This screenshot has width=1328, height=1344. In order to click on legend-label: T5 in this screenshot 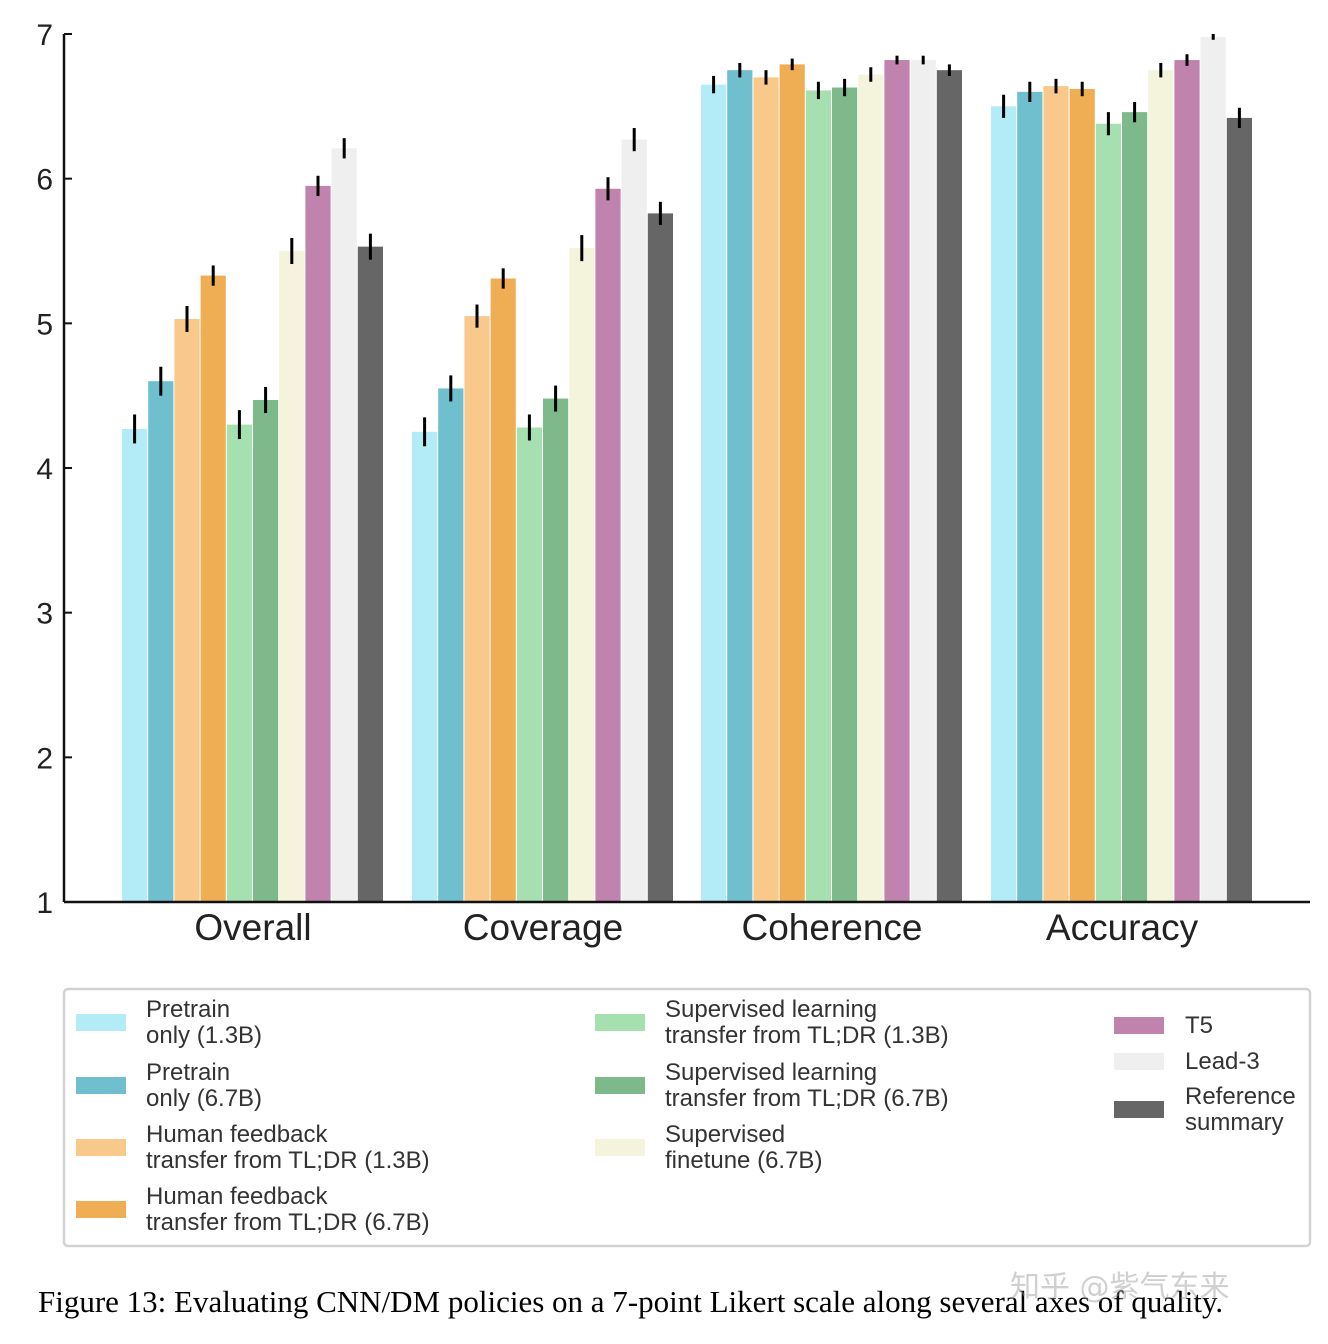, I will do `click(1199, 1025)`.